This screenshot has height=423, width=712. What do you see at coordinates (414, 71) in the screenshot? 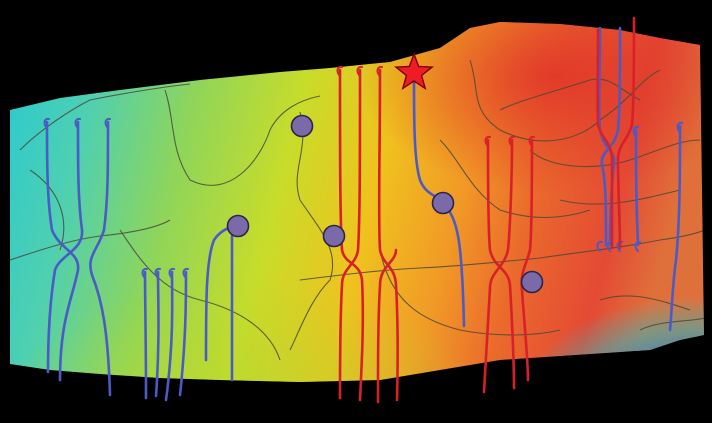
I see `star-marker` at bounding box center [414, 71].